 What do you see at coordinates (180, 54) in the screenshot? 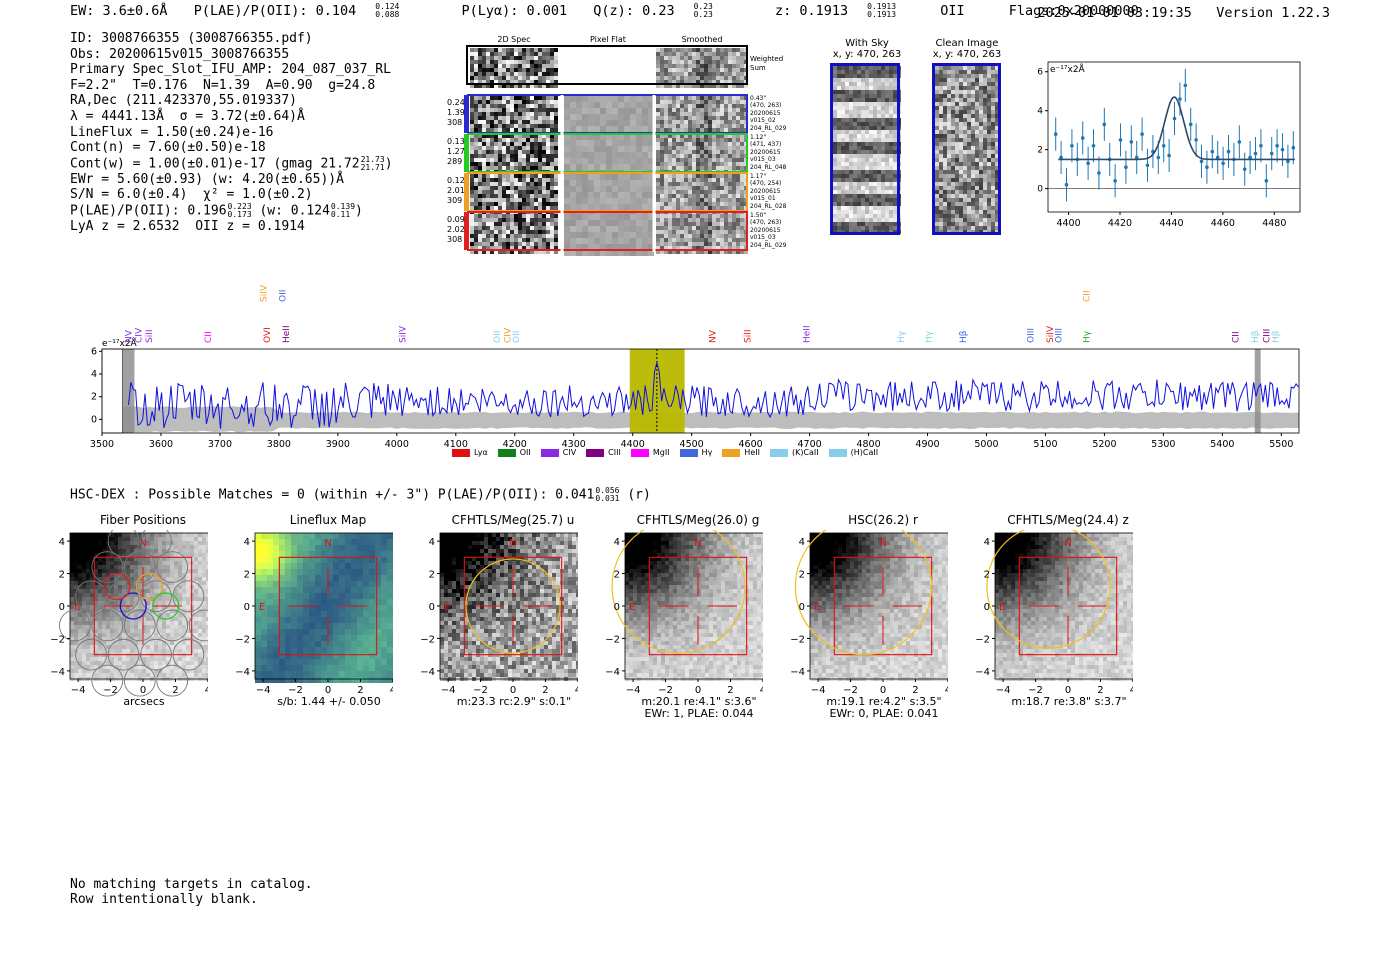
I see `info-obs: Obs: 20200615v015_3008766355` at bounding box center [180, 54].